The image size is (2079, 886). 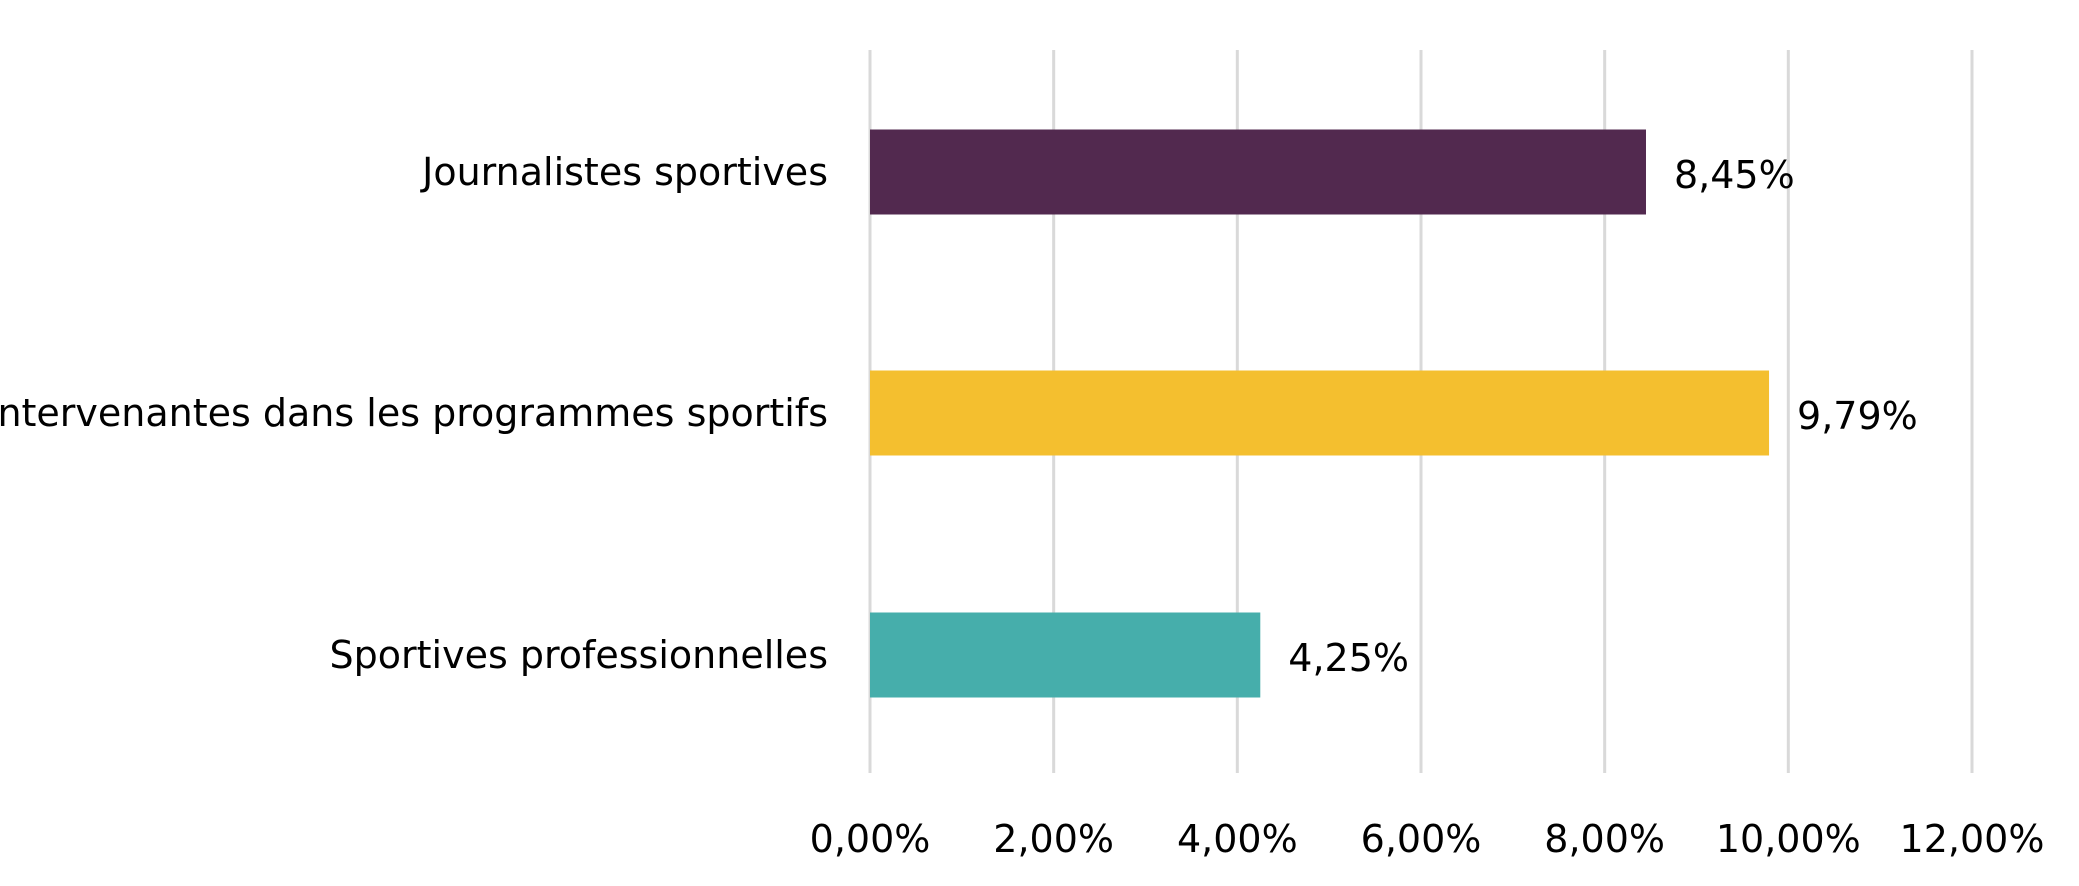 What do you see at coordinates (1857, 416) in the screenshot?
I see `value-label: 9,79%` at bounding box center [1857, 416].